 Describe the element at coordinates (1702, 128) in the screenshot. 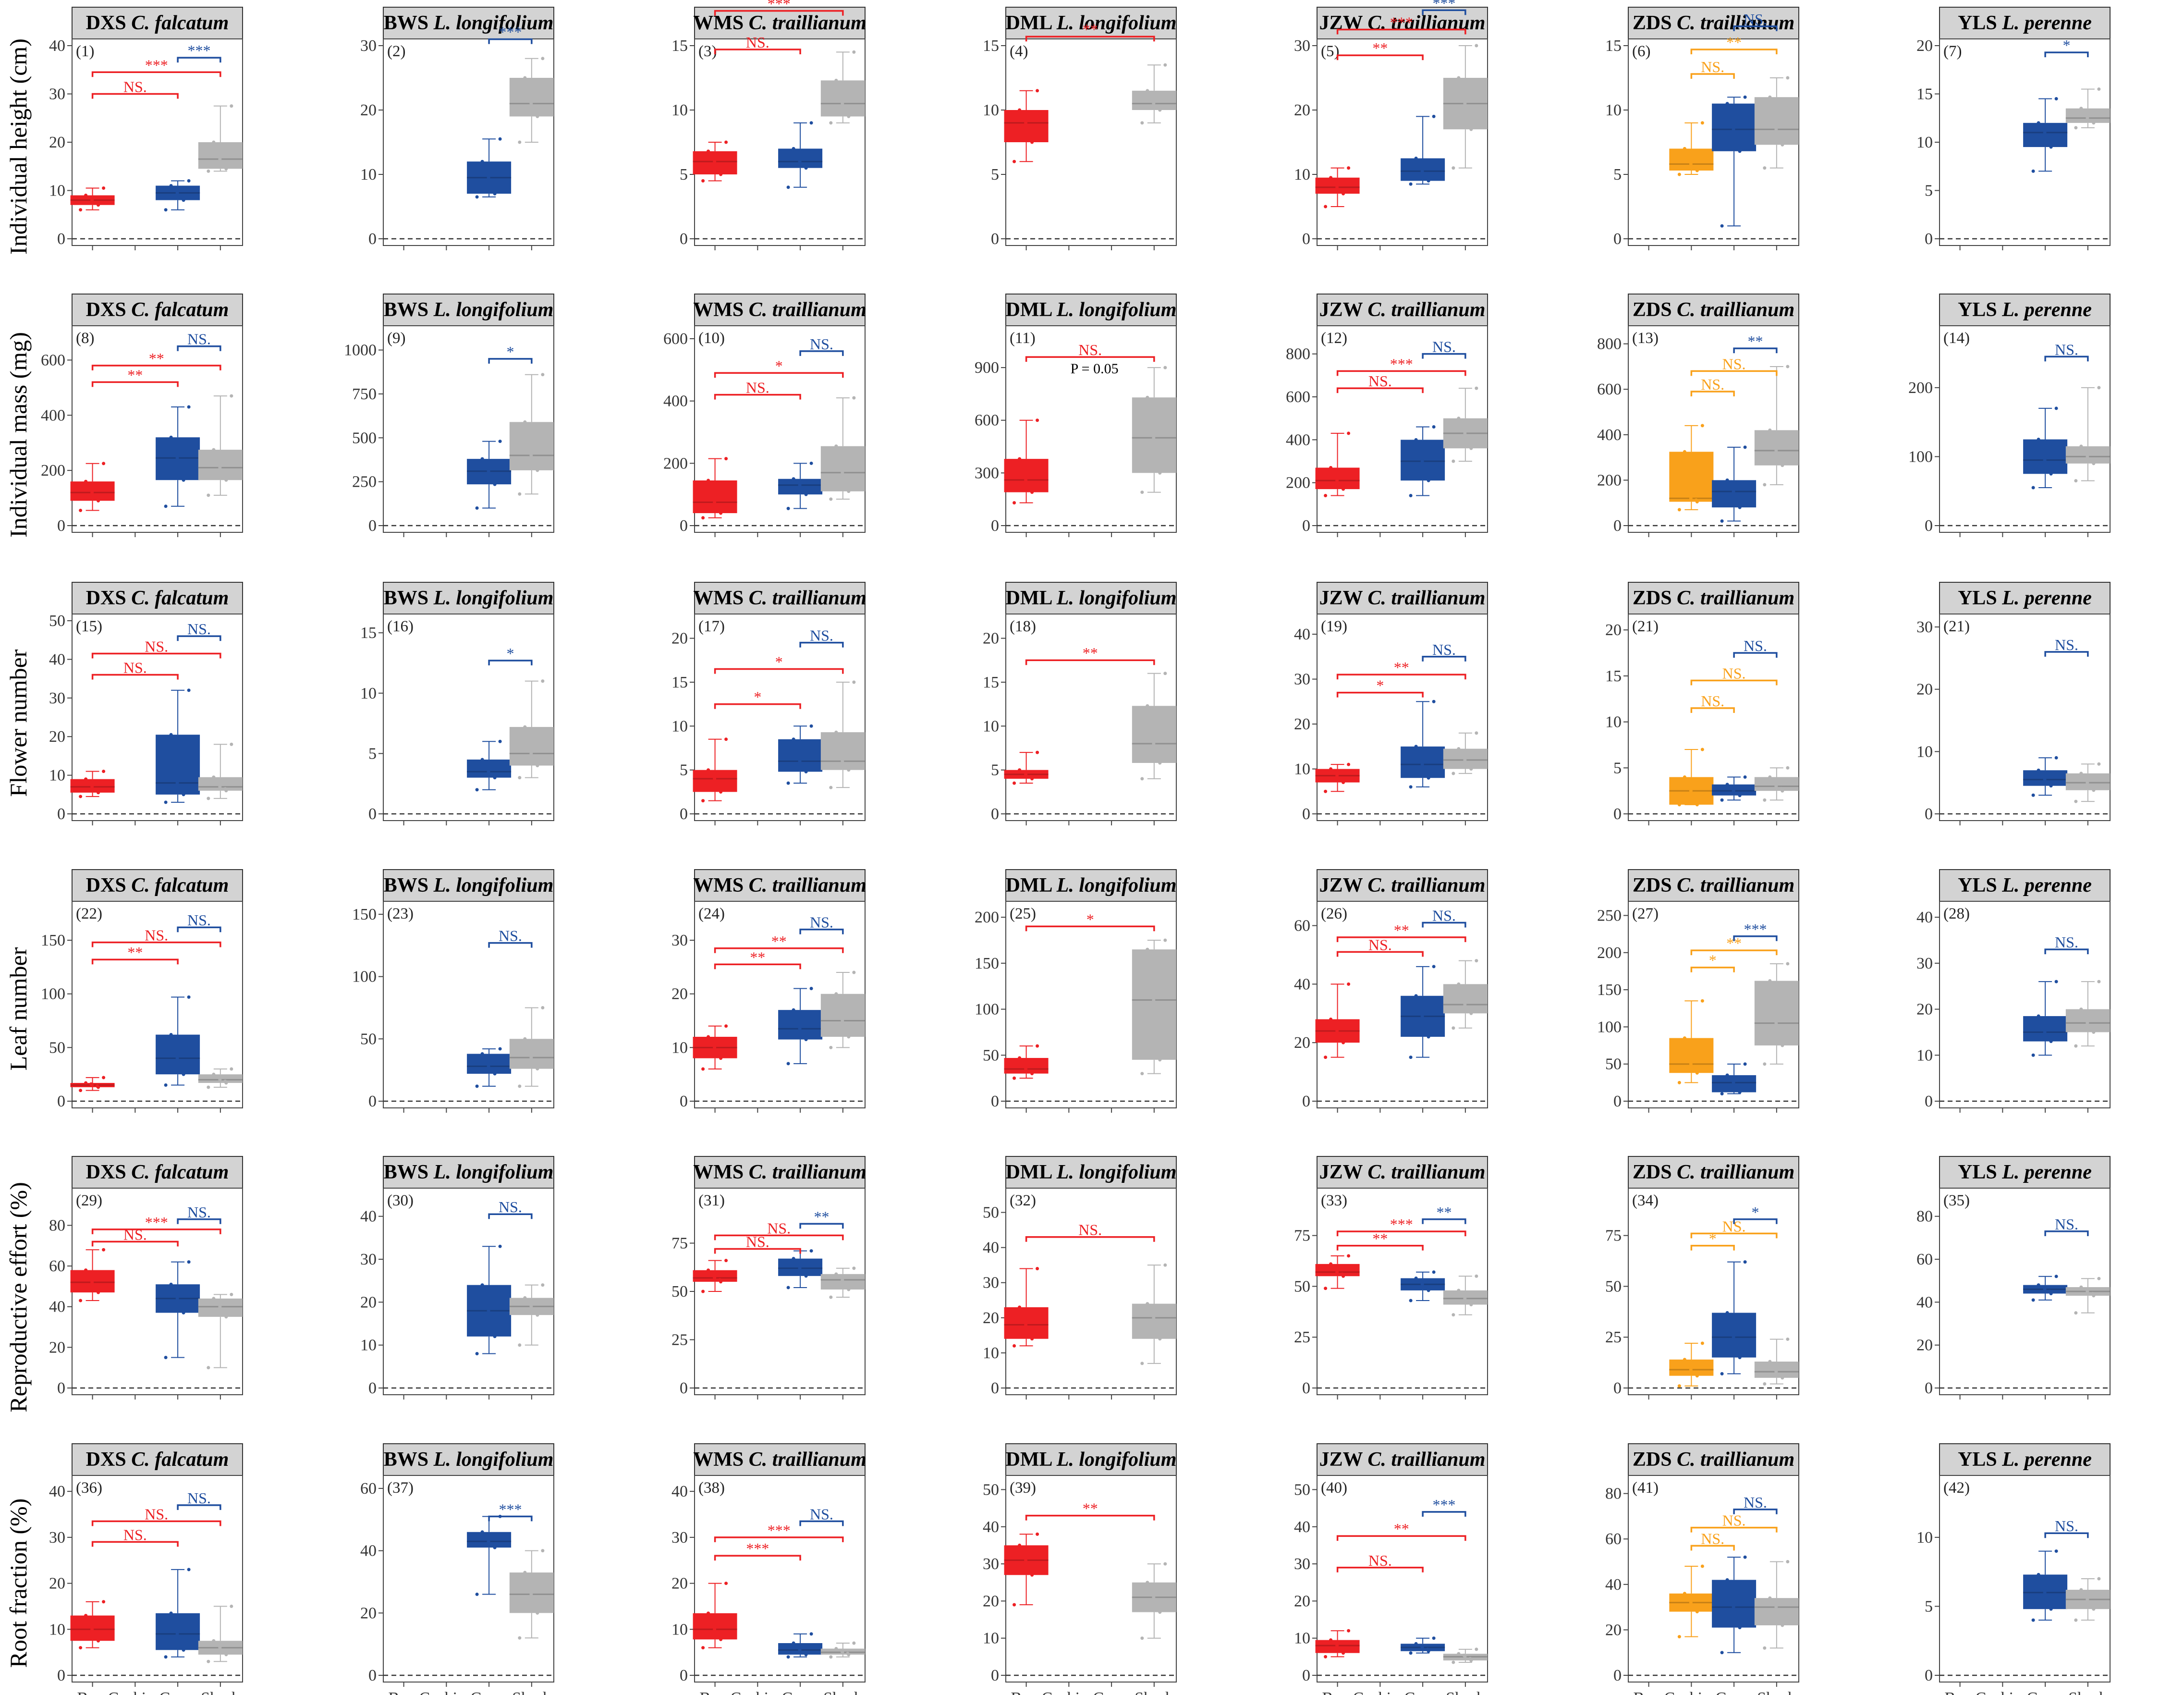

I see `panel-6: ZDS C. traillianum 0 5 10 15 (6) NS.**NS.` at that location.